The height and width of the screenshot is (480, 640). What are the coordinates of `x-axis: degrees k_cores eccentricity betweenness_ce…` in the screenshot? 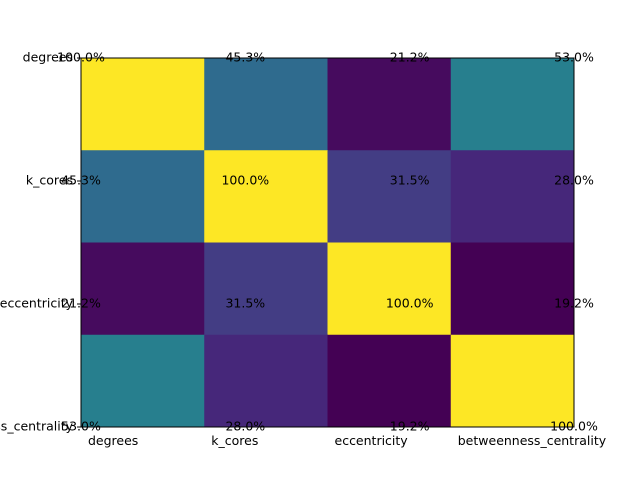 It's located at (347, 440).